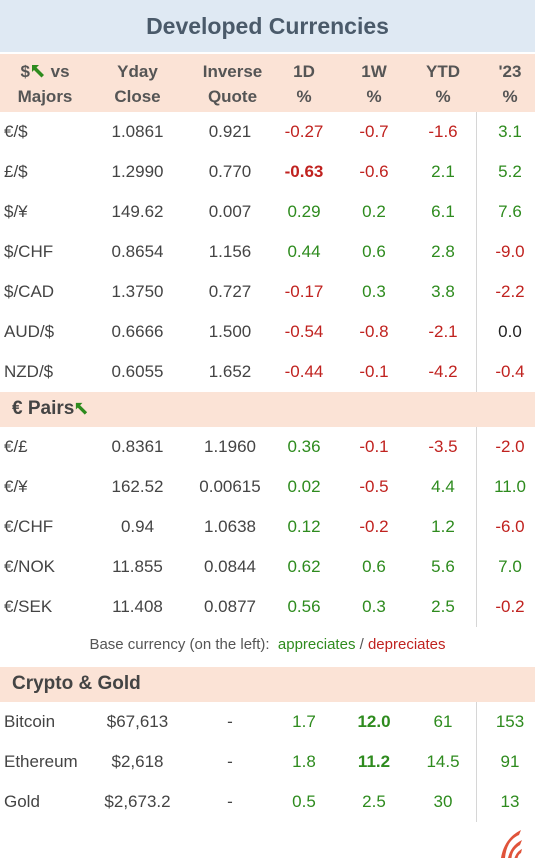  What do you see at coordinates (137, 721) in the screenshot?
I see `cell-close: $67,613` at bounding box center [137, 721].